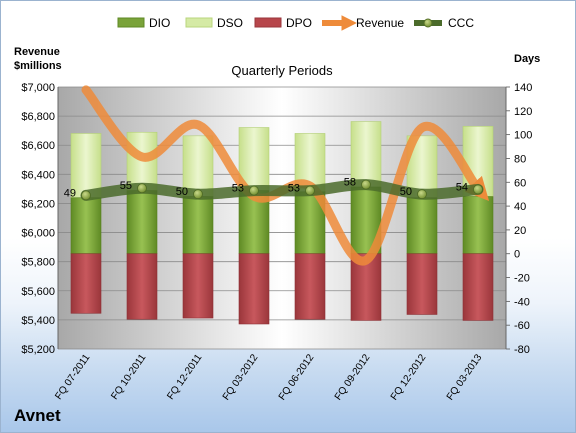  What do you see at coordinates (241, 377) in the screenshot?
I see `category-label: FQ 03-2012` at bounding box center [241, 377].